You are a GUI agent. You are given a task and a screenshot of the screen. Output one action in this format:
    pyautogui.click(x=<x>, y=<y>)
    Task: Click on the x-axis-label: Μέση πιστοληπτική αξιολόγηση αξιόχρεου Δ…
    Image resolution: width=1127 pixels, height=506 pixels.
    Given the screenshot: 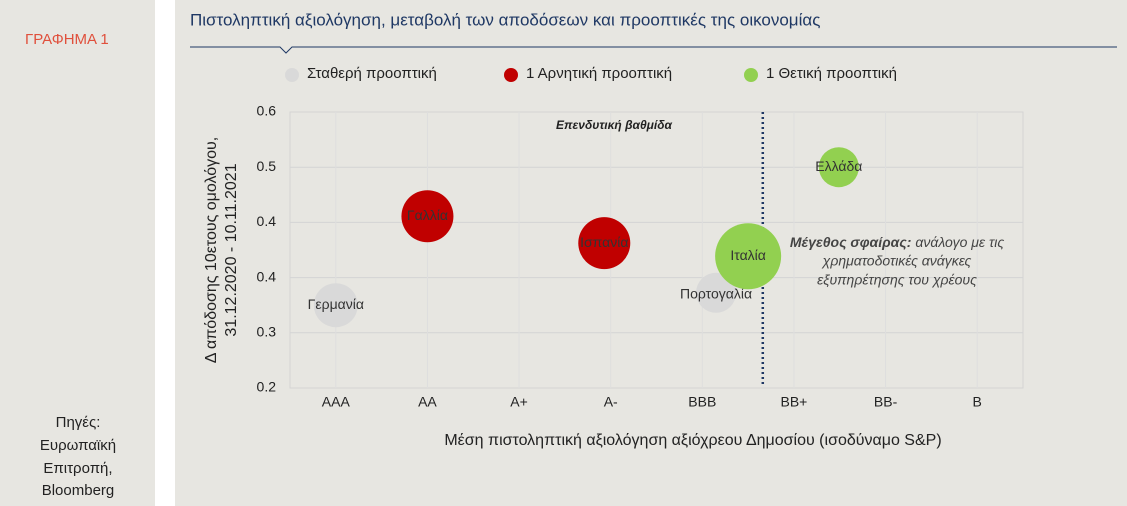 What is the action you would take?
    pyautogui.click(x=692, y=440)
    